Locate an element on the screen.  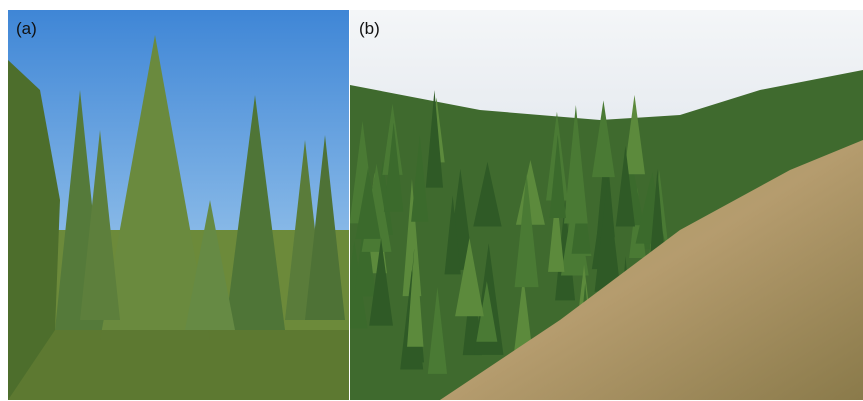
foreground-shrub is located at coordinates (34, 230).